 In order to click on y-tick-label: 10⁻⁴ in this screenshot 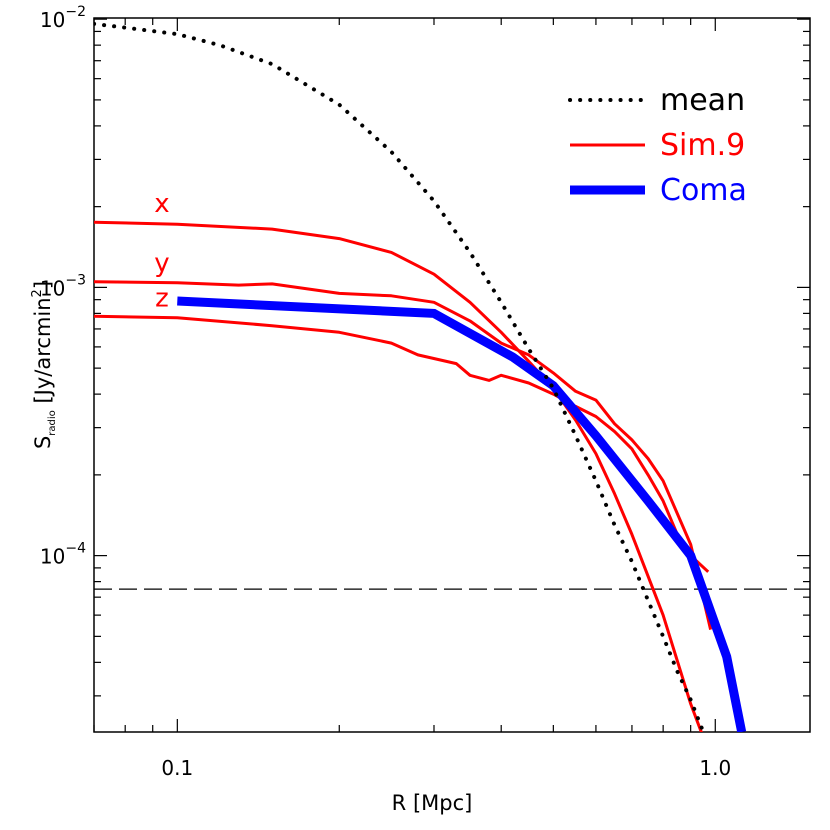, I will do `click(63, 555)`.